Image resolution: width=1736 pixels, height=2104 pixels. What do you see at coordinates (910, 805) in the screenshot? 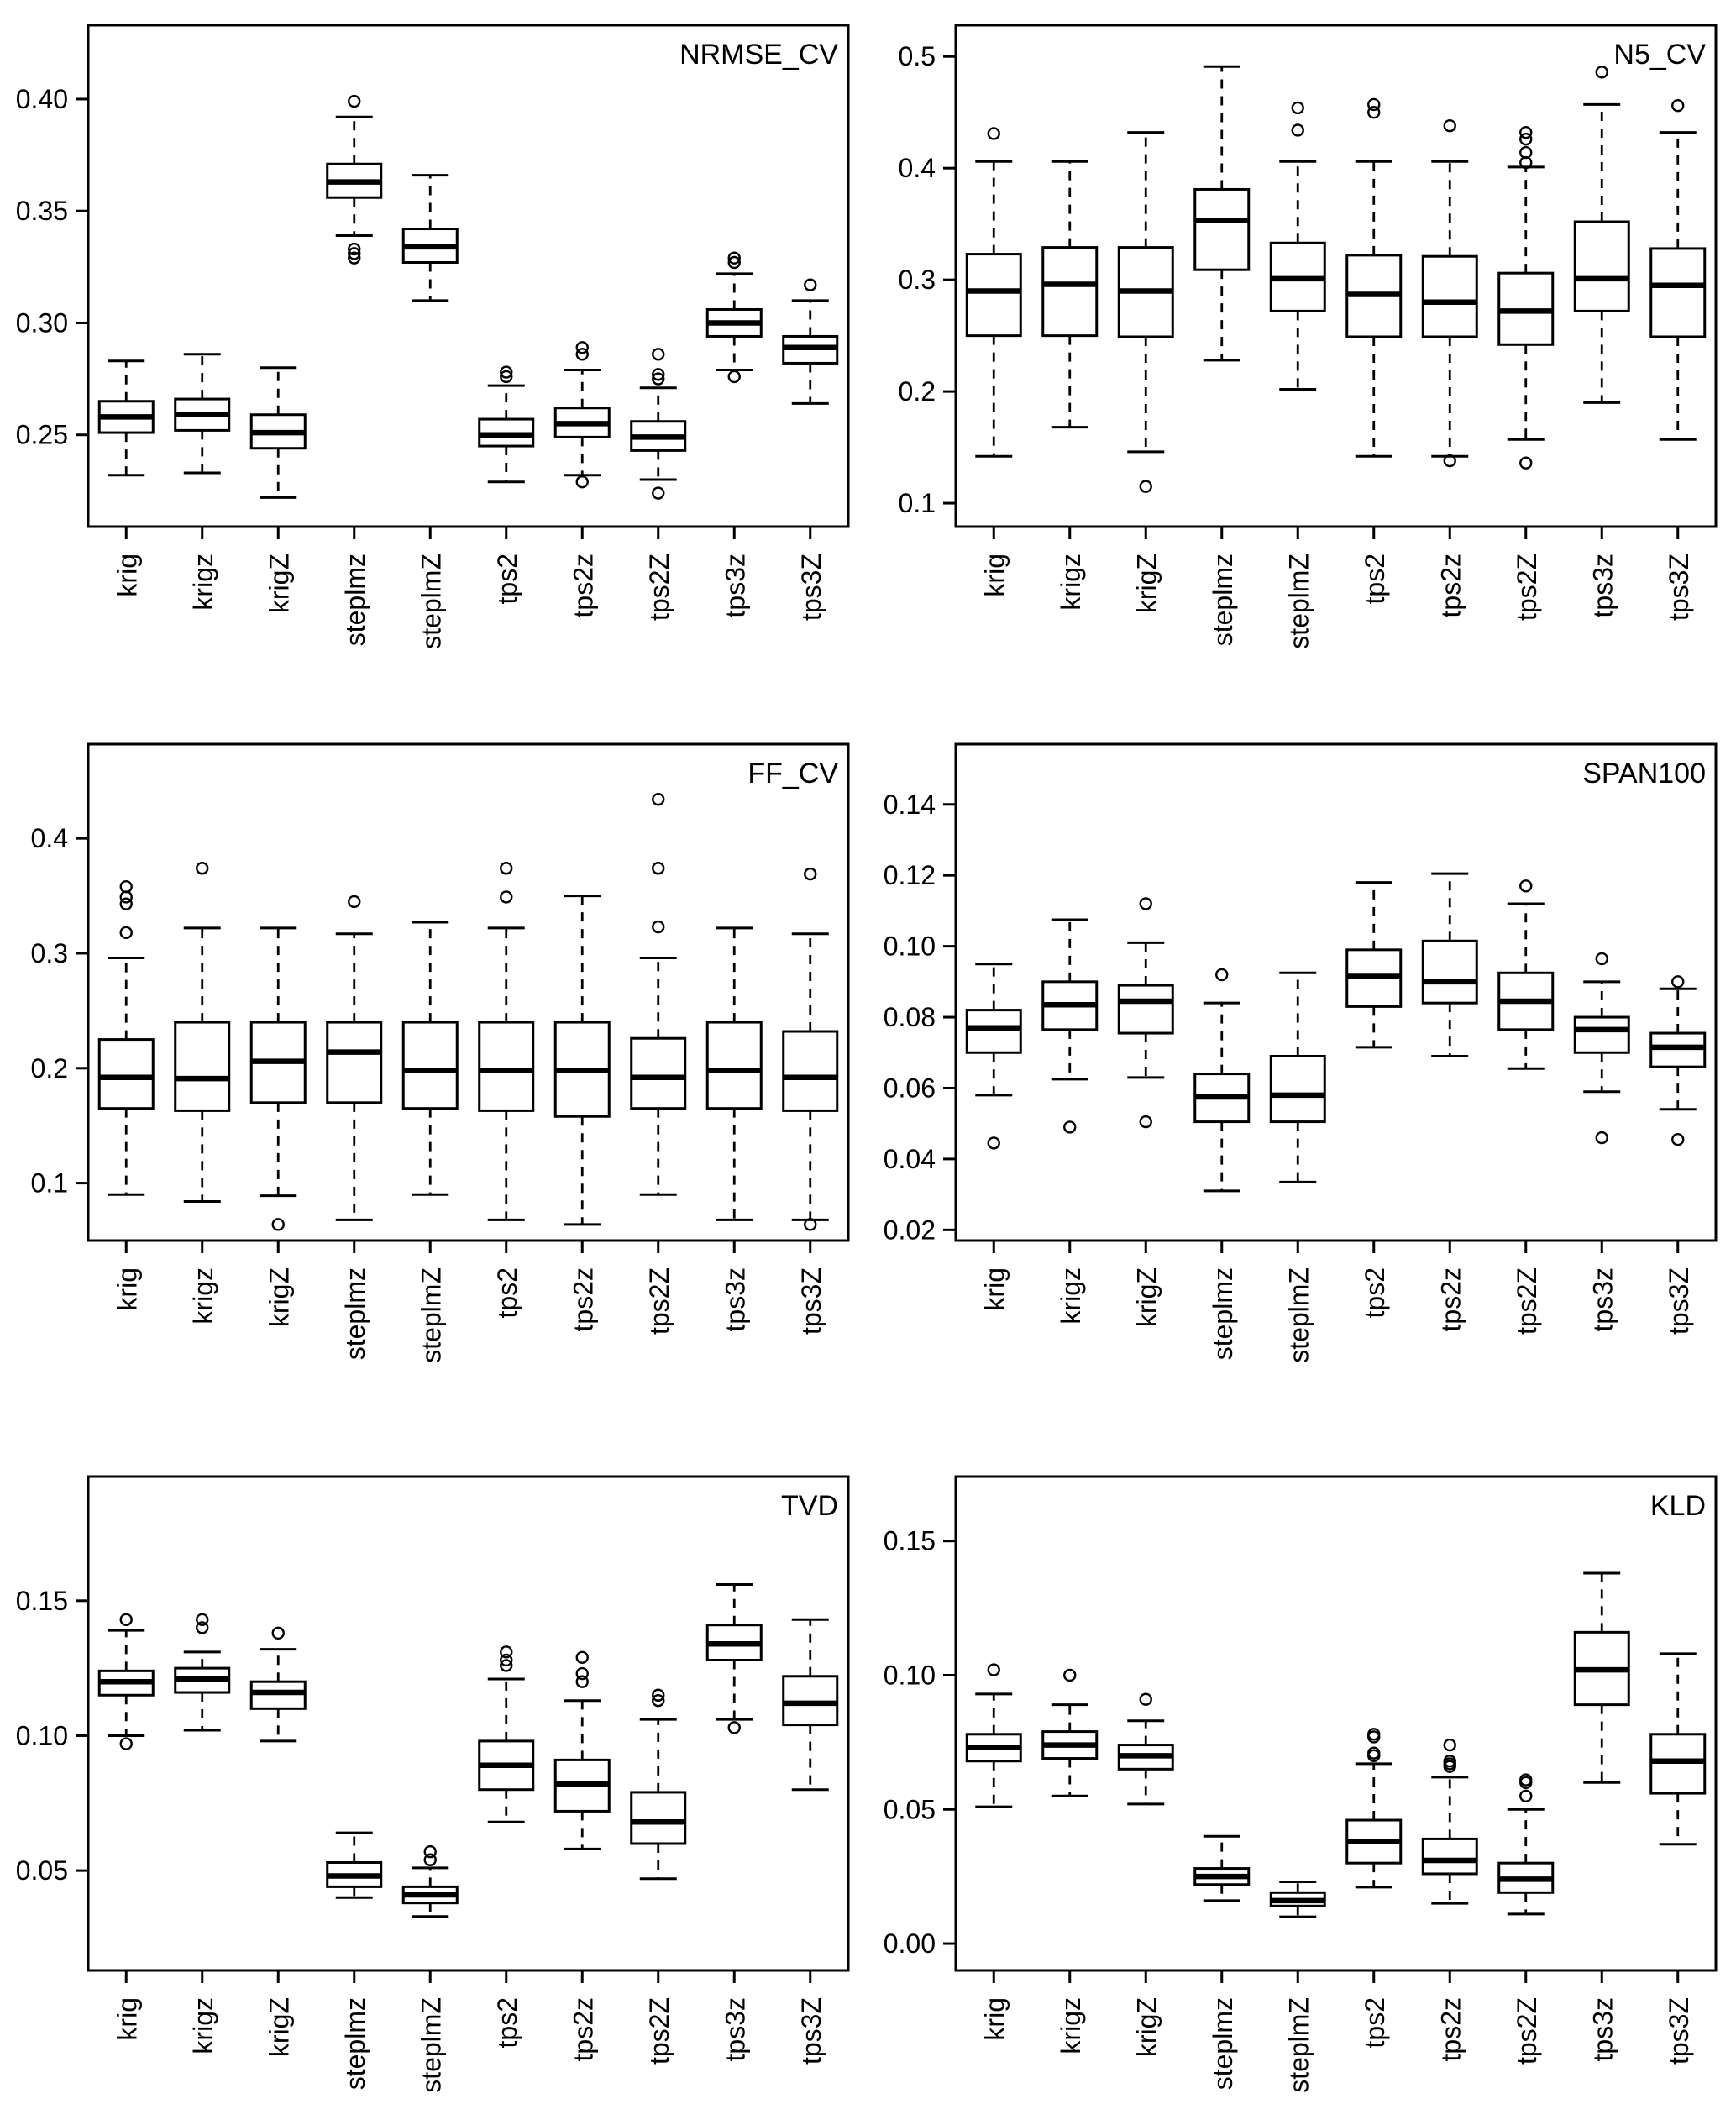
I see `y-tick-label: 0.14` at bounding box center [910, 805].